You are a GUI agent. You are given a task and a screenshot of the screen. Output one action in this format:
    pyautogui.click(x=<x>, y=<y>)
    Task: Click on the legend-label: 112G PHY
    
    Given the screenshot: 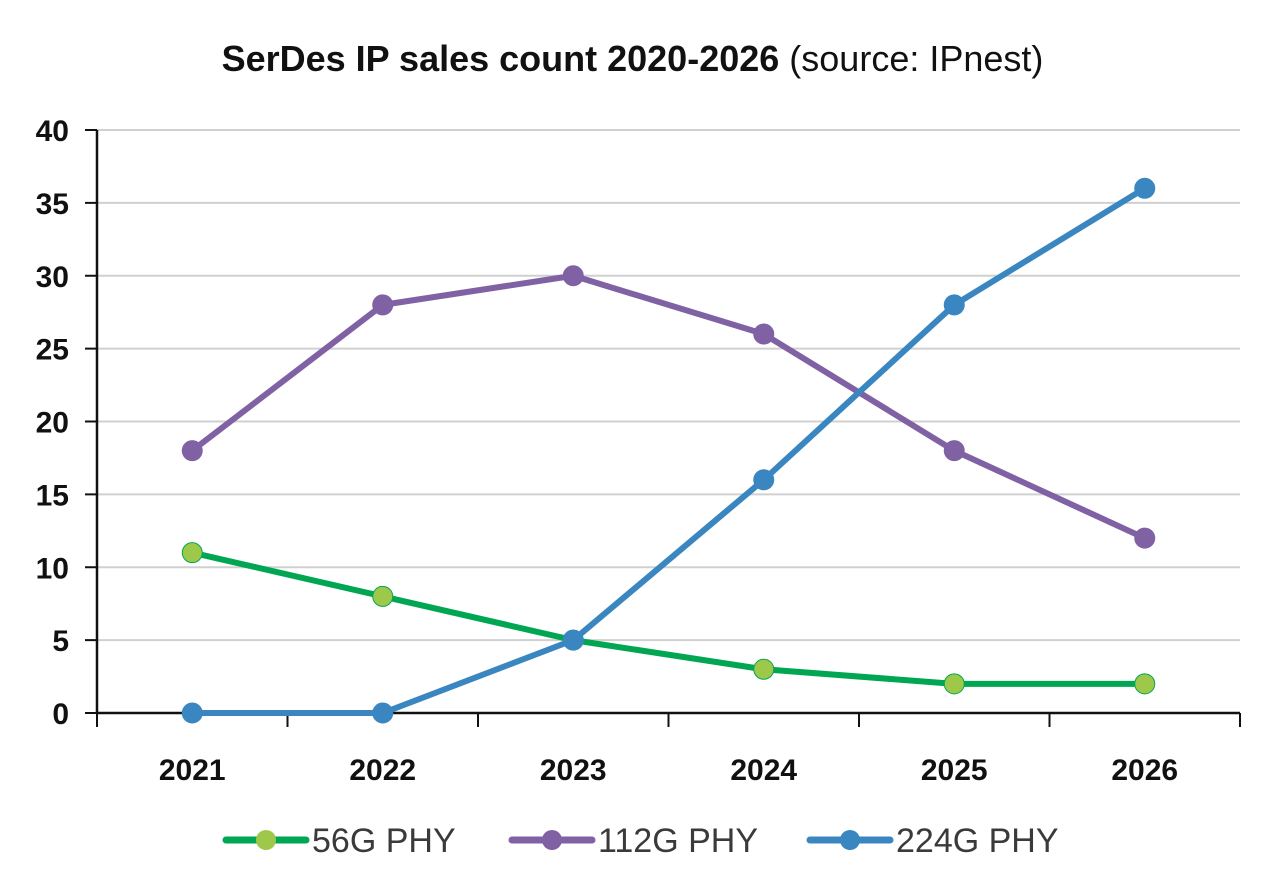 What is the action you would take?
    pyautogui.click(x=678, y=841)
    